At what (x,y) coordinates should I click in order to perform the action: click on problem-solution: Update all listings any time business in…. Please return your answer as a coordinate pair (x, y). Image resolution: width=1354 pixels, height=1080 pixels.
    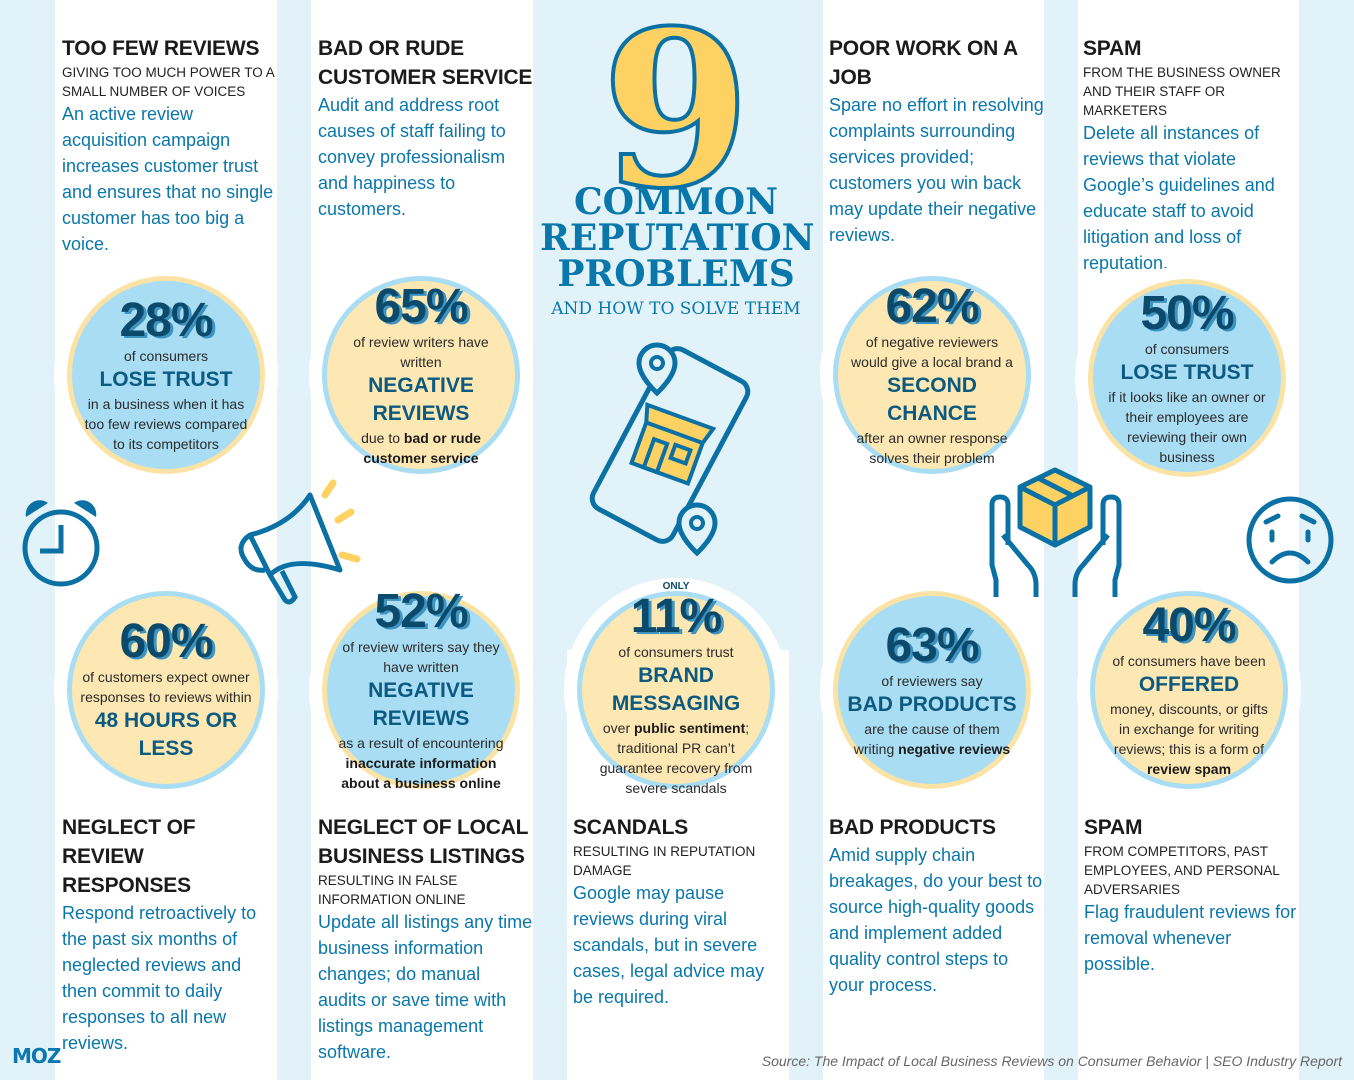
    Looking at the image, I should click on (425, 987).